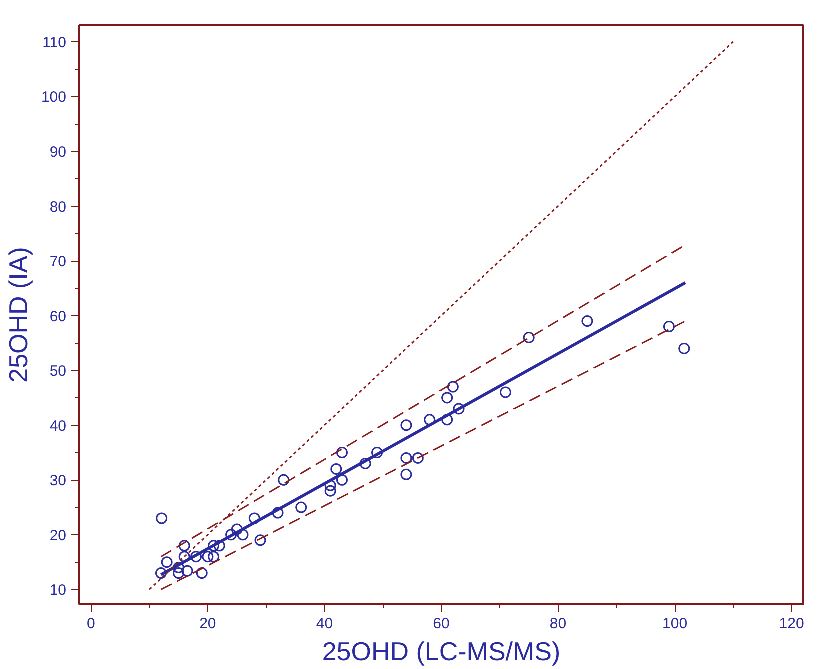 This screenshot has height=669, width=818. What do you see at coordinates (58, 591) in the screenshot?
I see `y-tick-label: 10` at bounding box center [58, 591].